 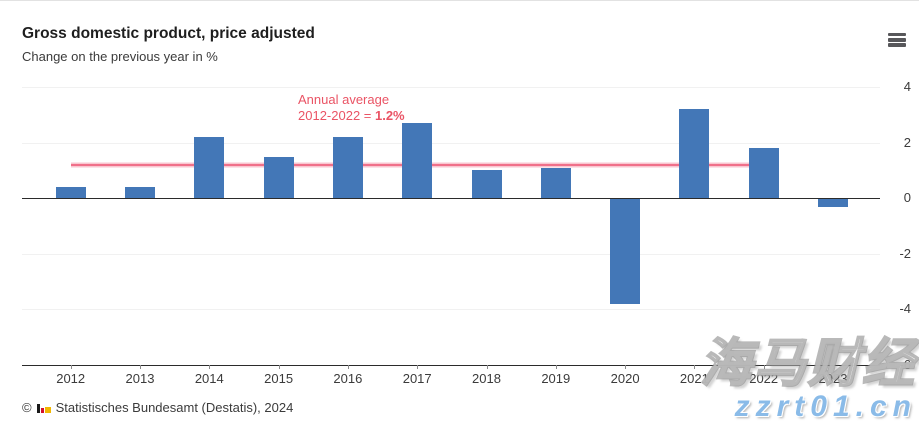 What do you see at coordinates (833, 202) in the screenshot?
I see `bar-2023` at bounding box center [833, 202].